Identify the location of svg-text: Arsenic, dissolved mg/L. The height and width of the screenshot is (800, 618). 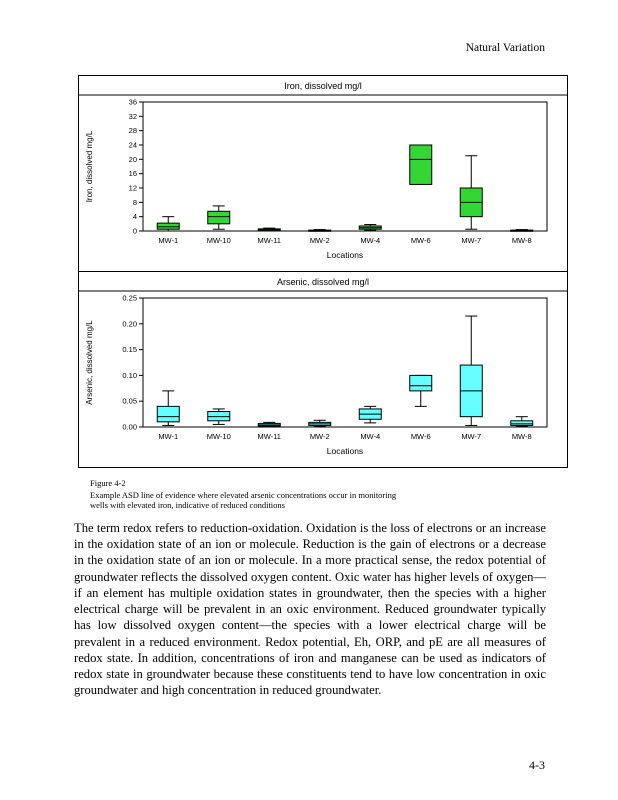
(89, 362).